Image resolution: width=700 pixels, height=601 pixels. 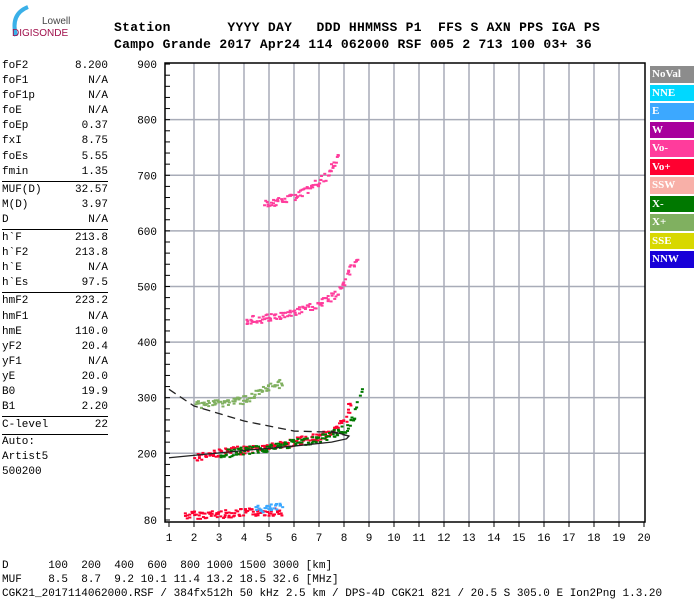 What do you see at coordinates (672, 240) in the screenshot?
I see `legend-item-sse: SSE` at bounding box center [672, 240].